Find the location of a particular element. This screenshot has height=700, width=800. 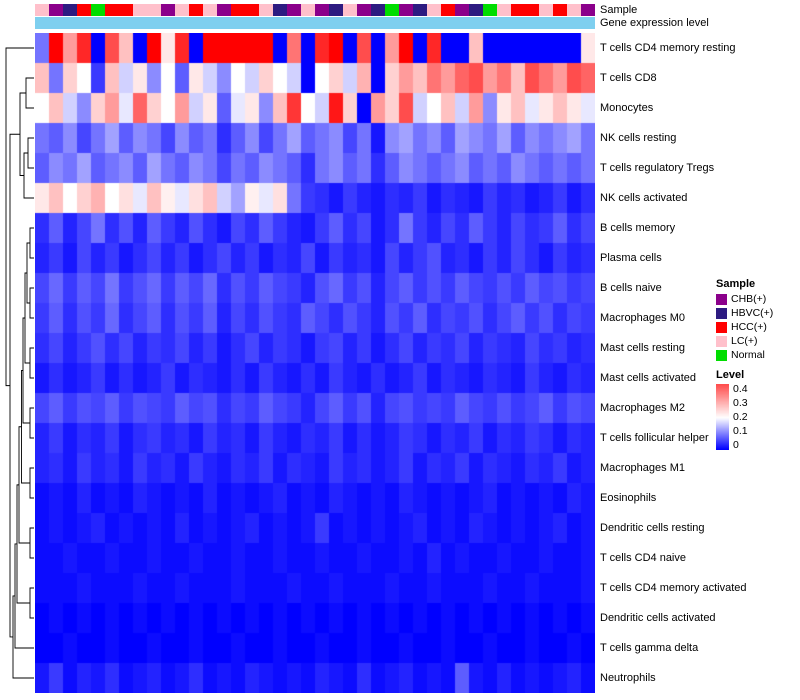

row-label: B cells memory is located at coordinates (638, 228).